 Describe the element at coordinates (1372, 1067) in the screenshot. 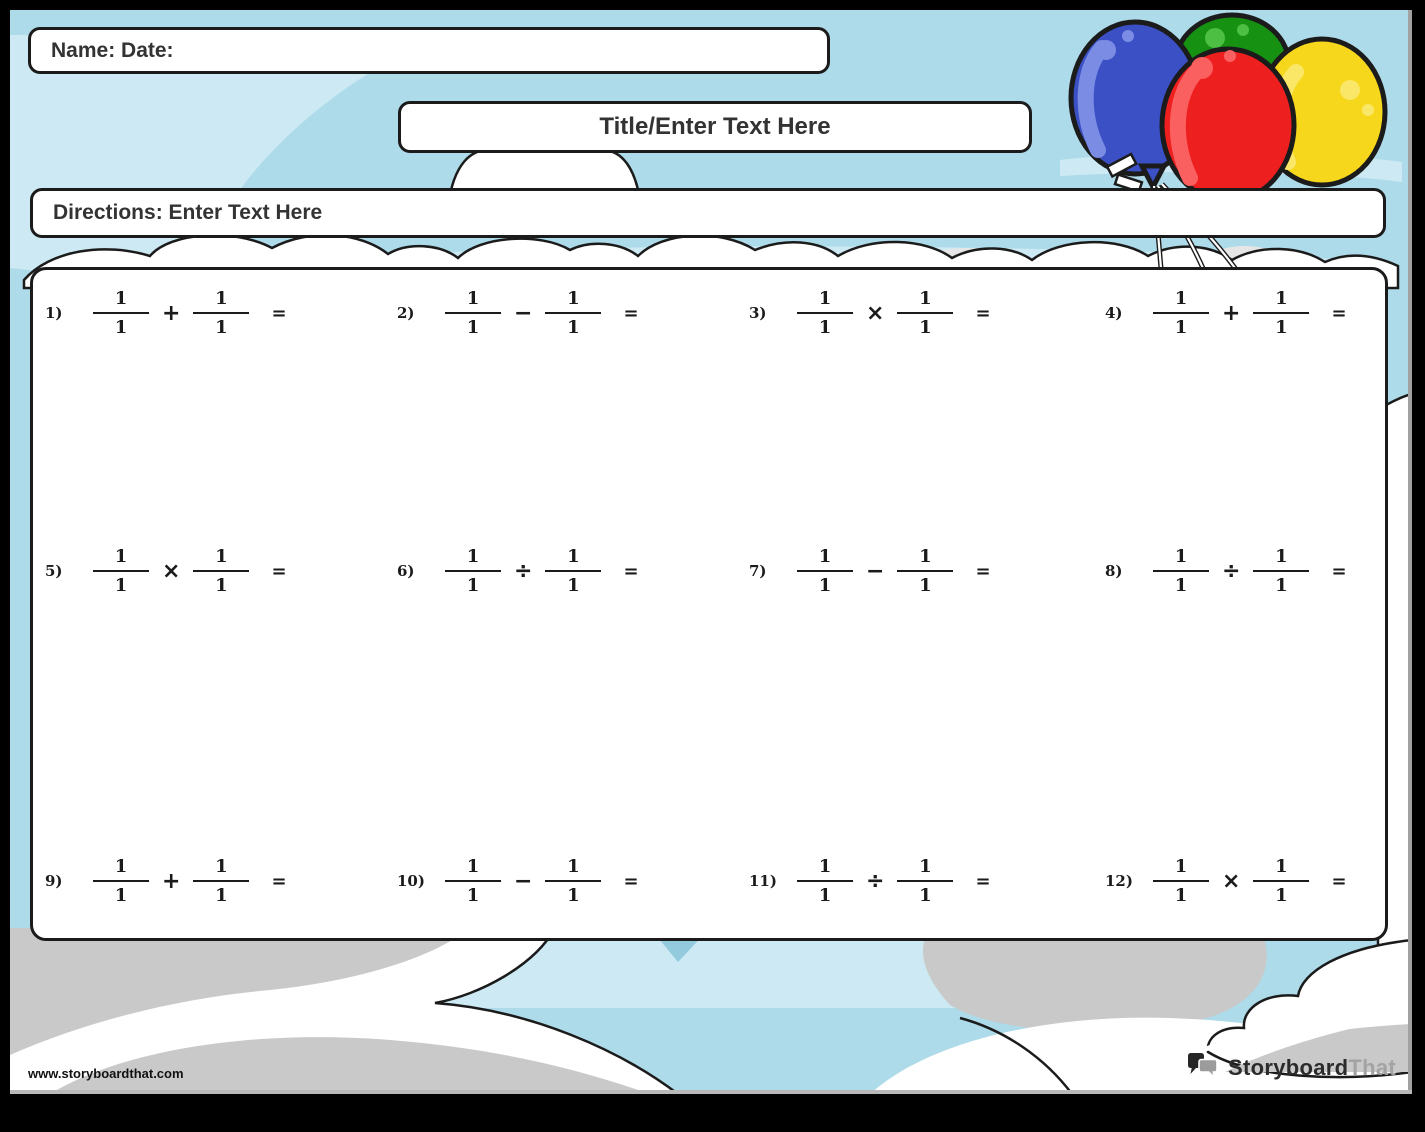

I see `logo-text-that: That` at that location.